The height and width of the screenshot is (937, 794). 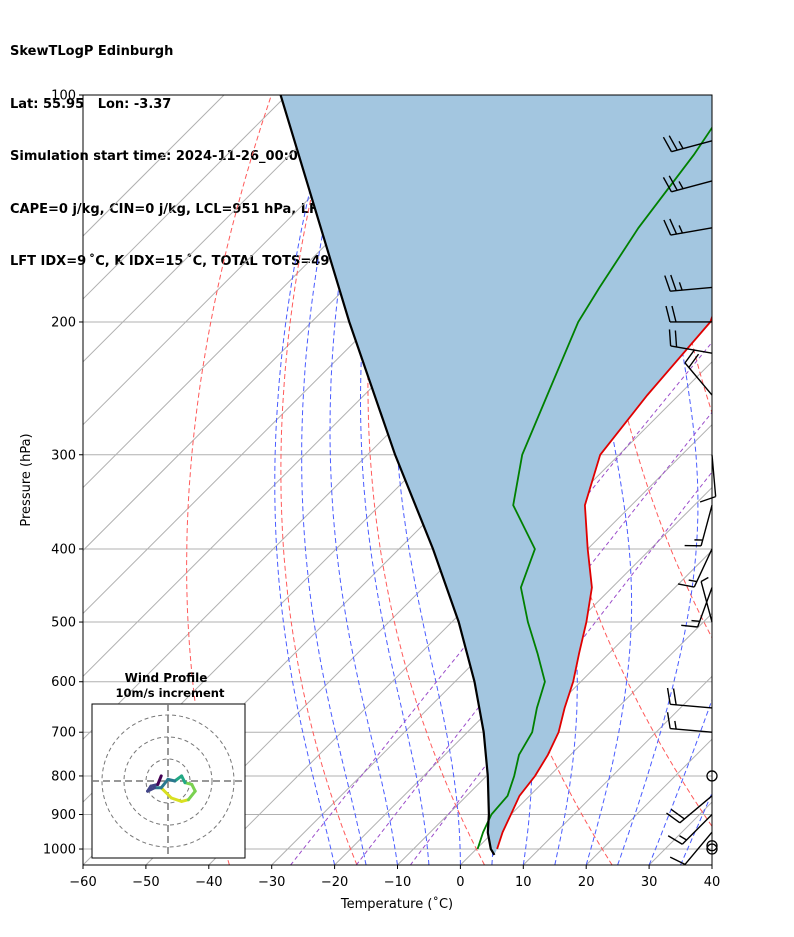 I want to click on y-tick-label: 700, so click(x=63, y=733).